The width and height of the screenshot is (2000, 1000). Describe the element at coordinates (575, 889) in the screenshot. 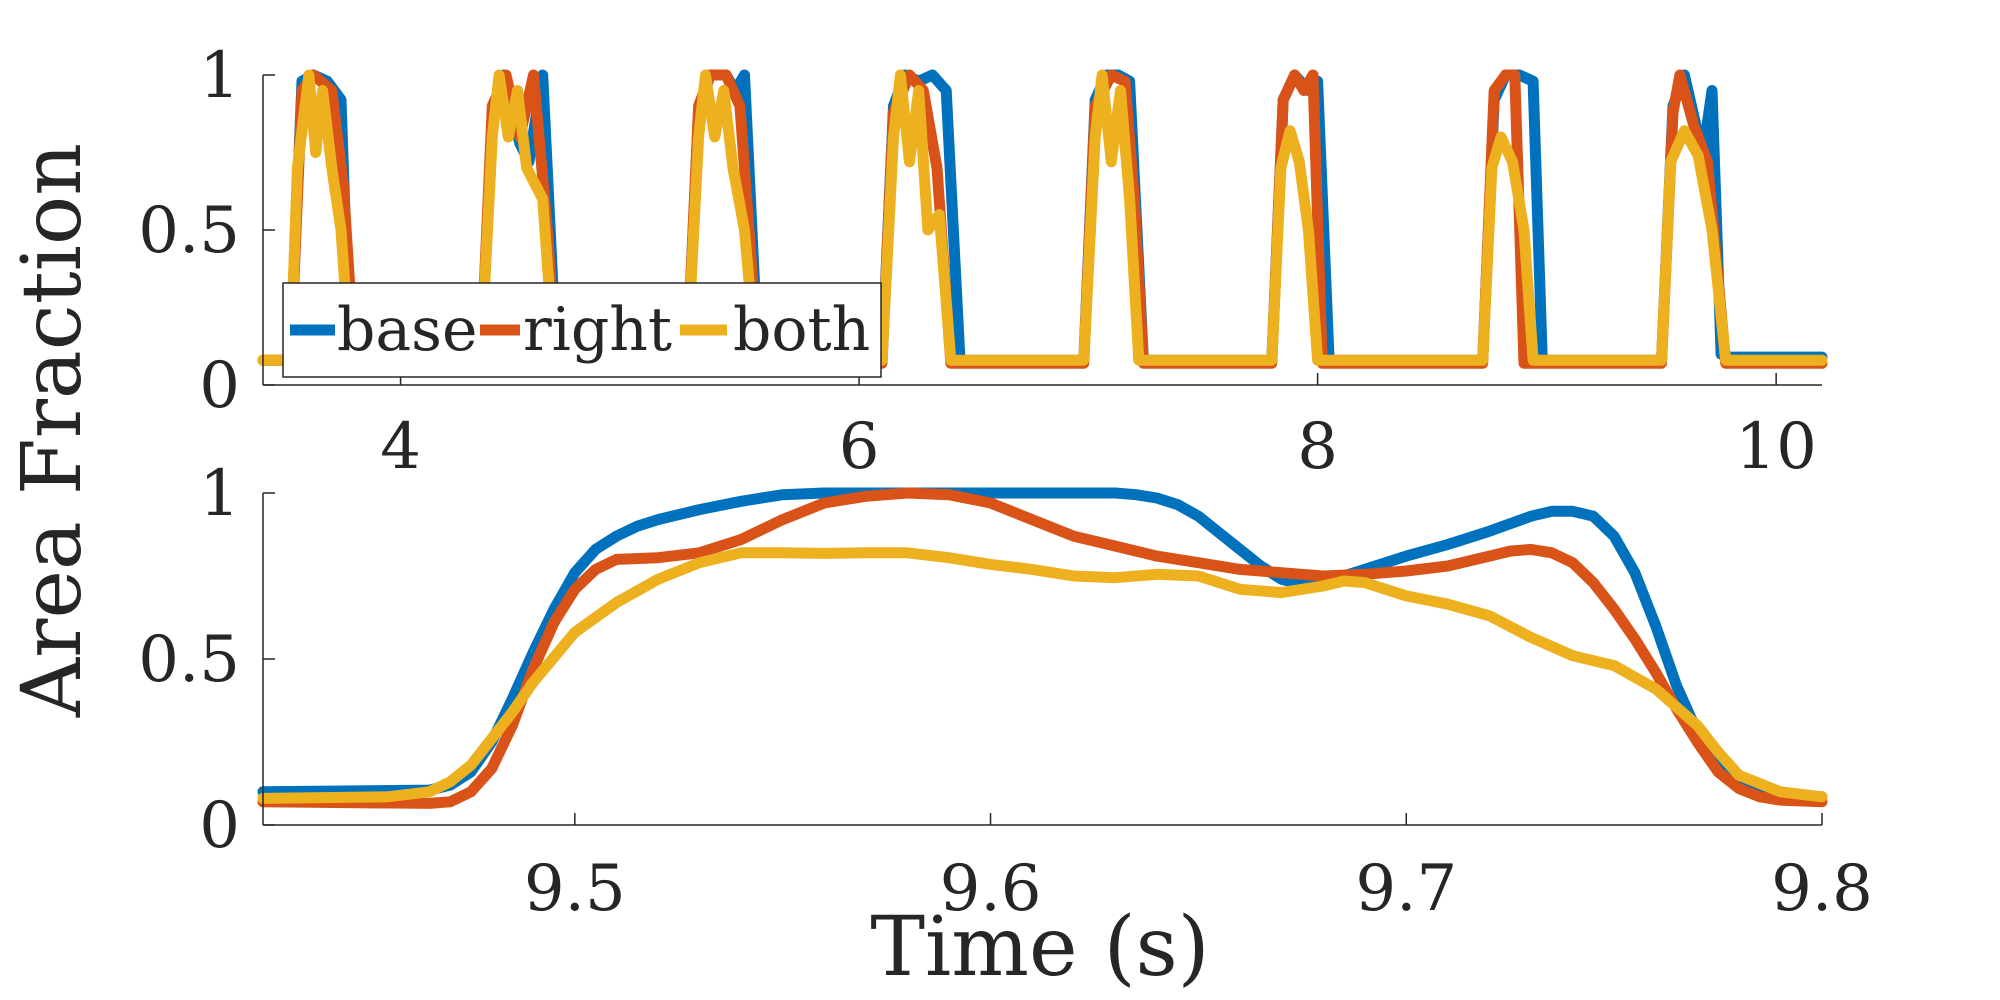

I see `zoom-x-tick-label: 9.5` at that location.